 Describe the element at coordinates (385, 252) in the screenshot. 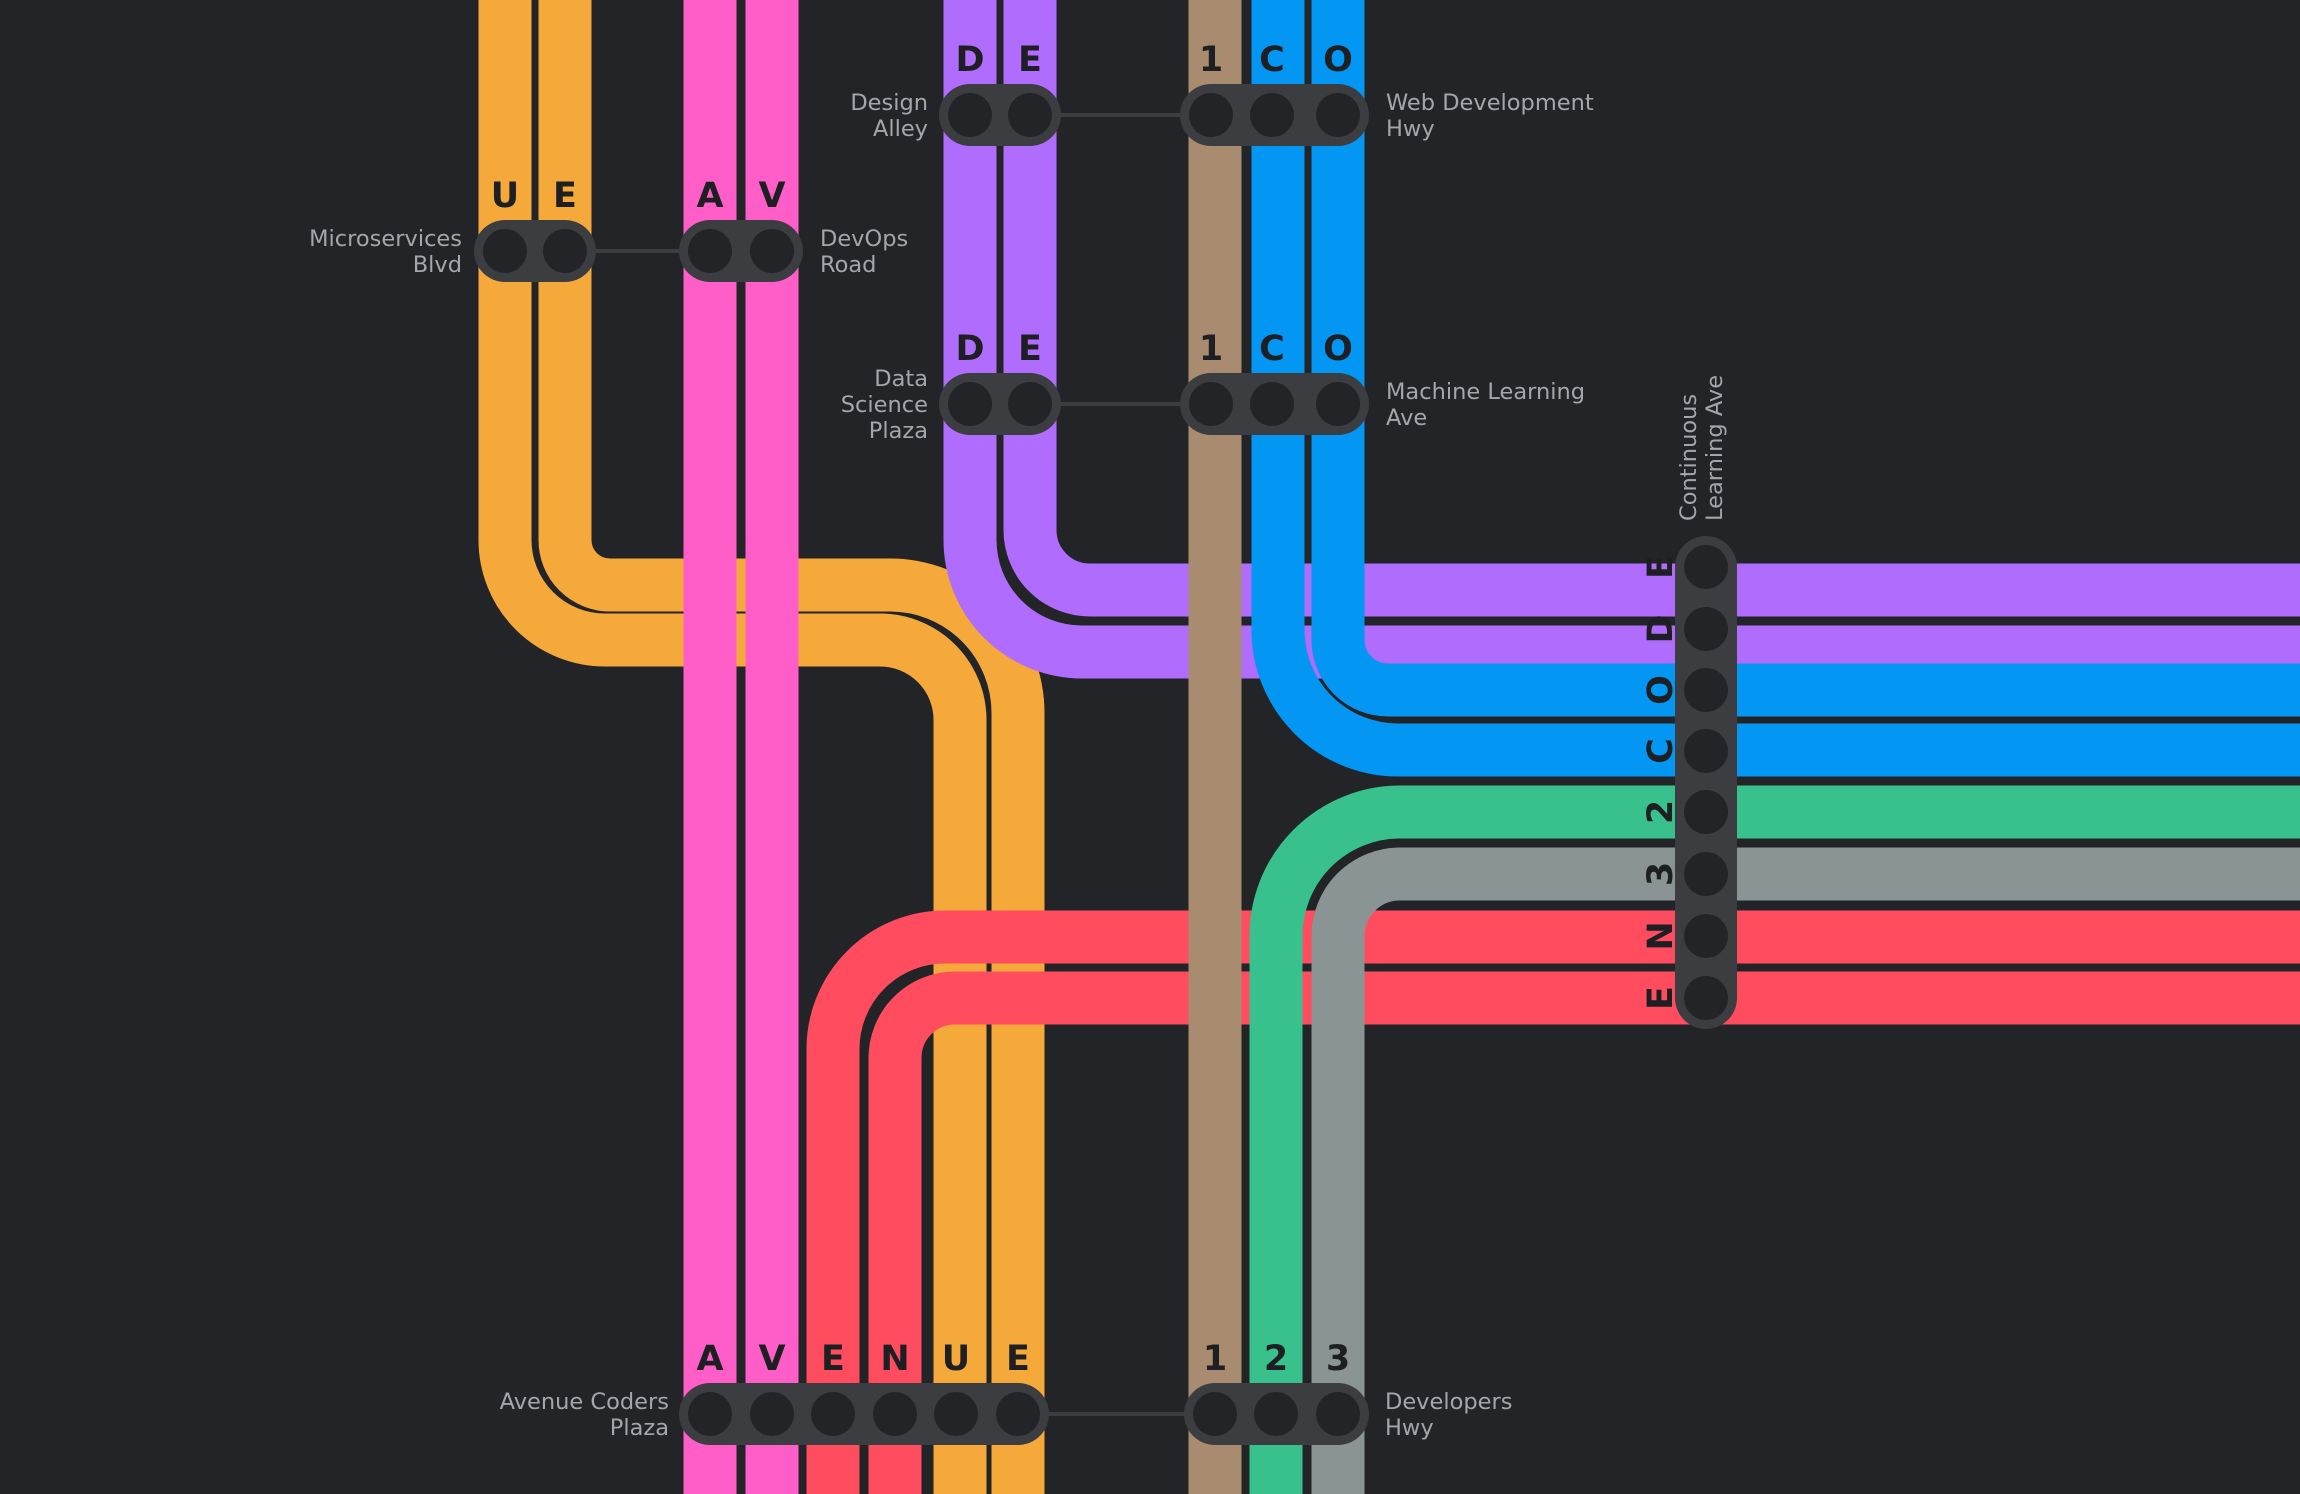

I see `station-label: Microservices Blvd` at that location.